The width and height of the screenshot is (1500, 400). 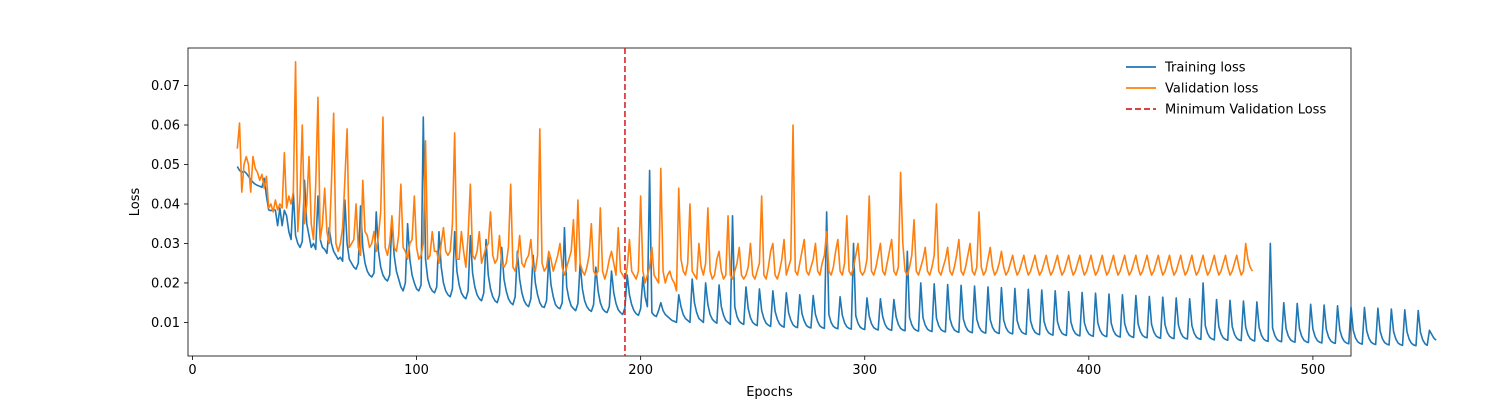 What do you see at coordinates (1205, 68) in the screenshot?
I see `legend-label: Training loss` at bounding box center [1205, 68].